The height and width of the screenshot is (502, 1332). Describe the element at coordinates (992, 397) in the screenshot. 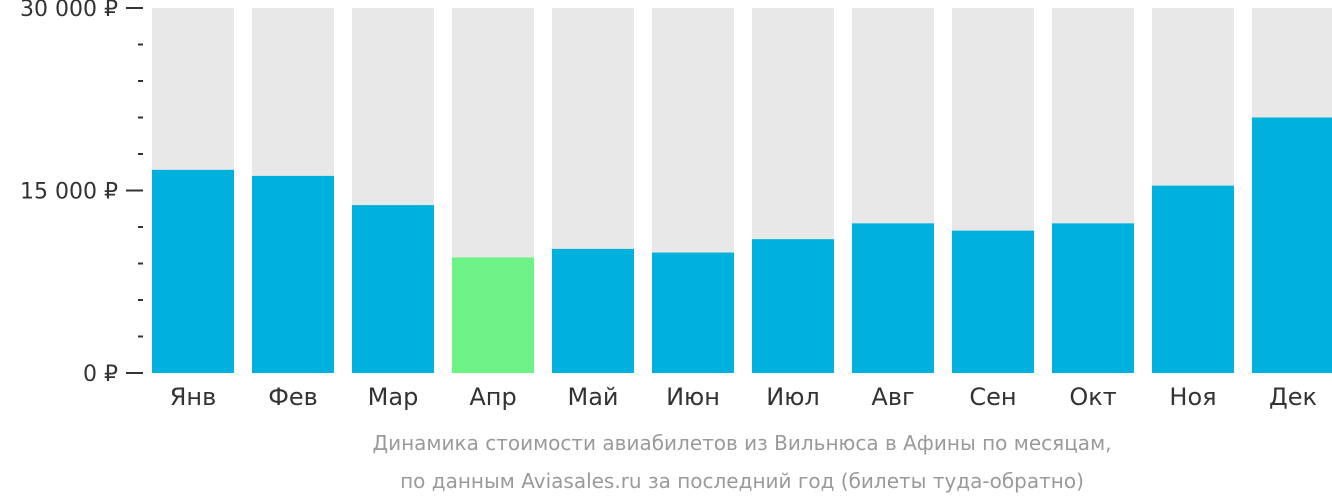

I see `x-tick-label-9: Сен` at that location.